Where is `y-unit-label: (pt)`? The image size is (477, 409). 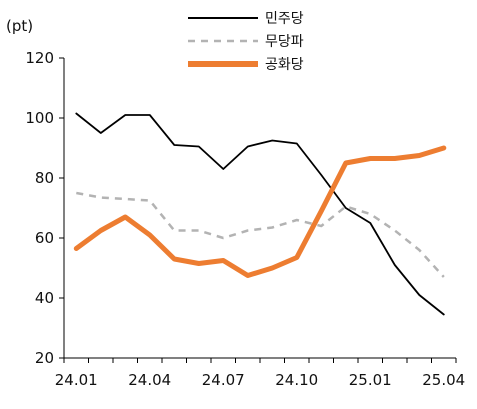
y-unit-label: (pt) is located at coordinates (19, 26).